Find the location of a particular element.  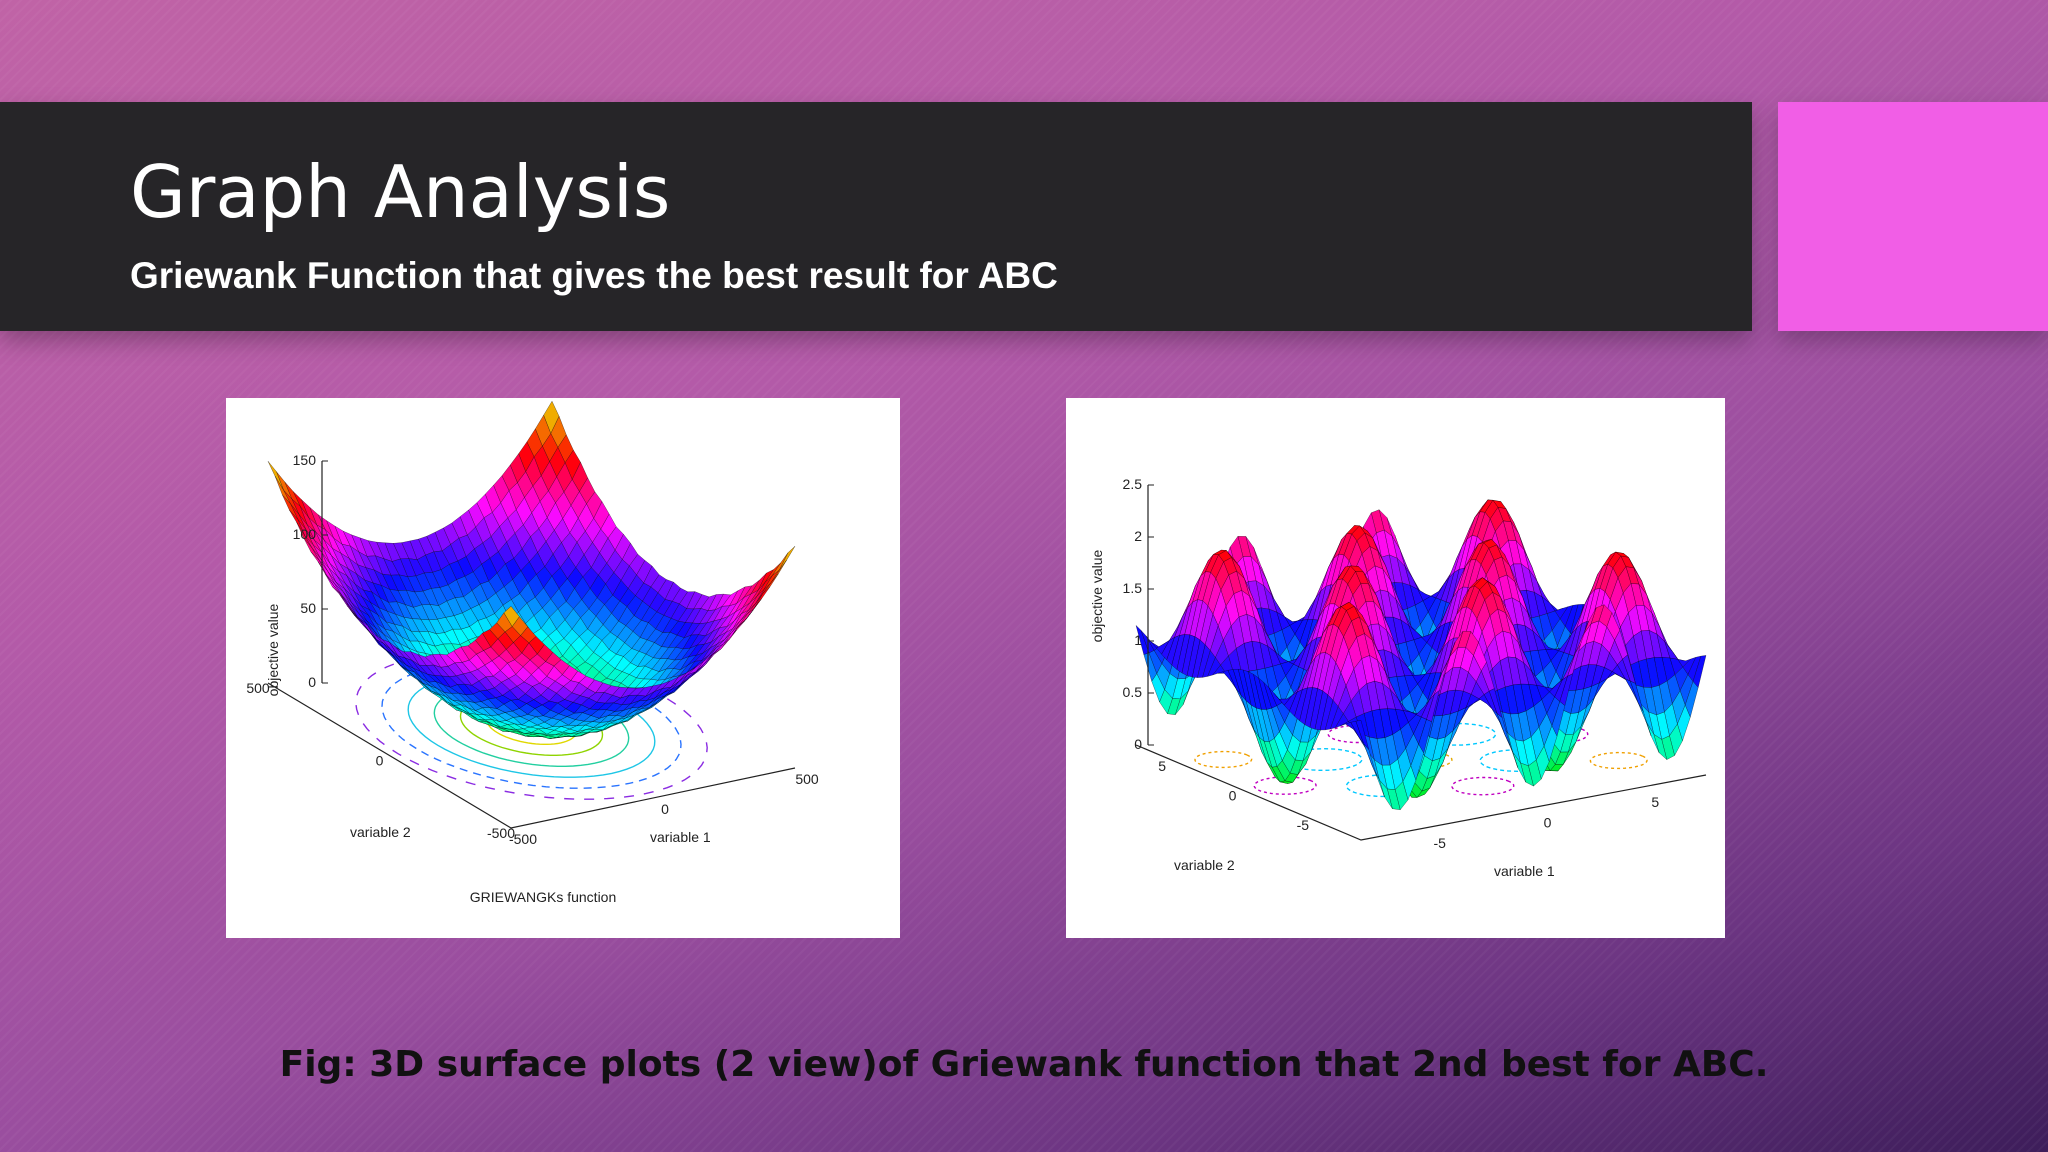

z-tick-label: 1 is located at coordinates (1138, 640).